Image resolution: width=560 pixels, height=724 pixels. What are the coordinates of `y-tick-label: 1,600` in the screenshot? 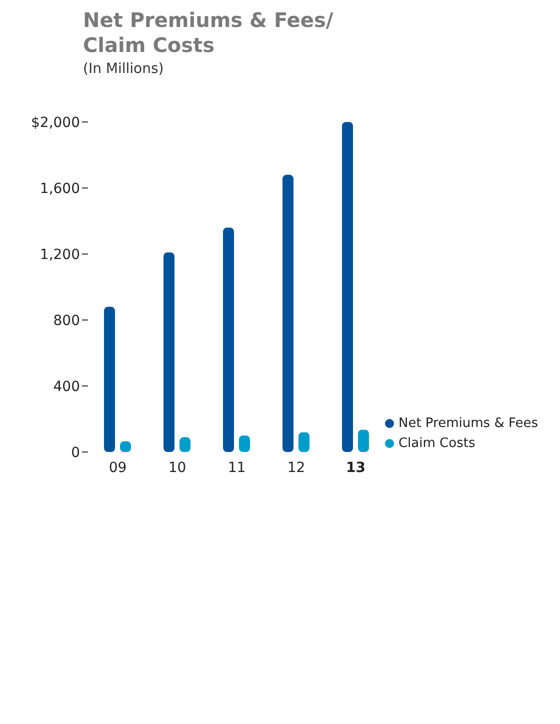 It's located at (60, 188).